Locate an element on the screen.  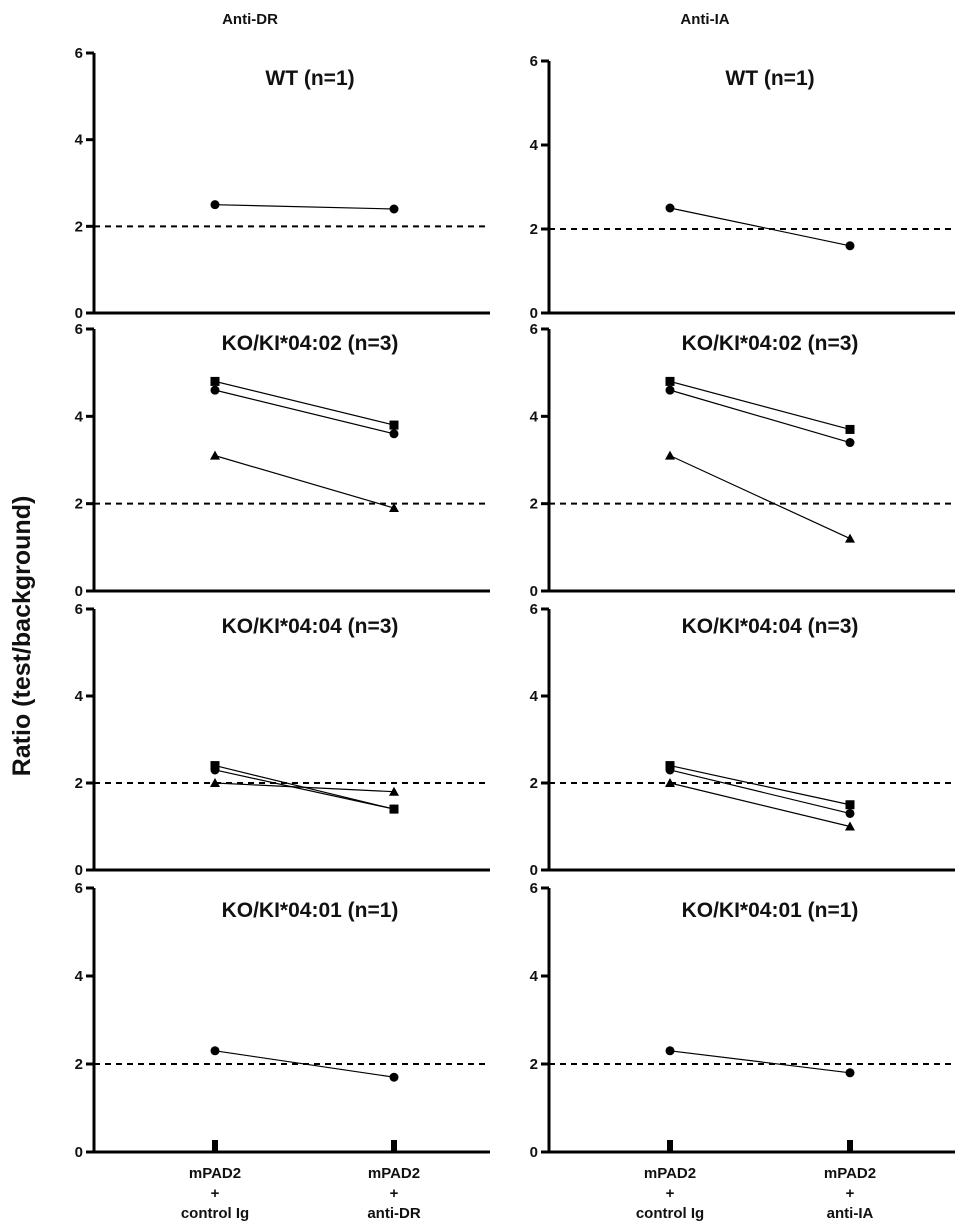
panel-title: WT (n=1) is located at coordinates (309, 78).